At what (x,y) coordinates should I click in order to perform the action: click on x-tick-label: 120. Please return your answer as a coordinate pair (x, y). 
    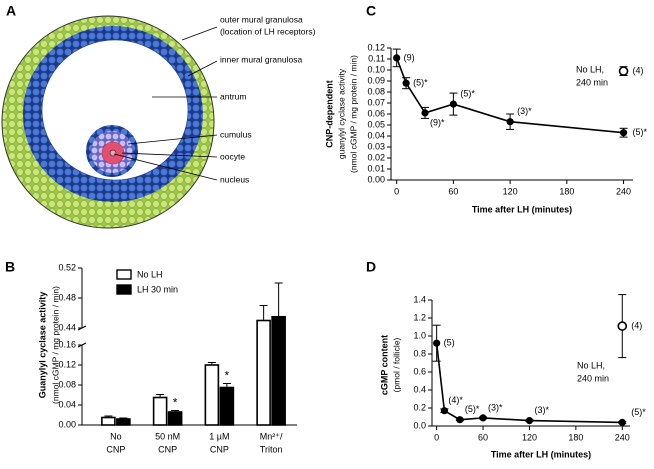
    Looking at the image, I should click on (529, 437).